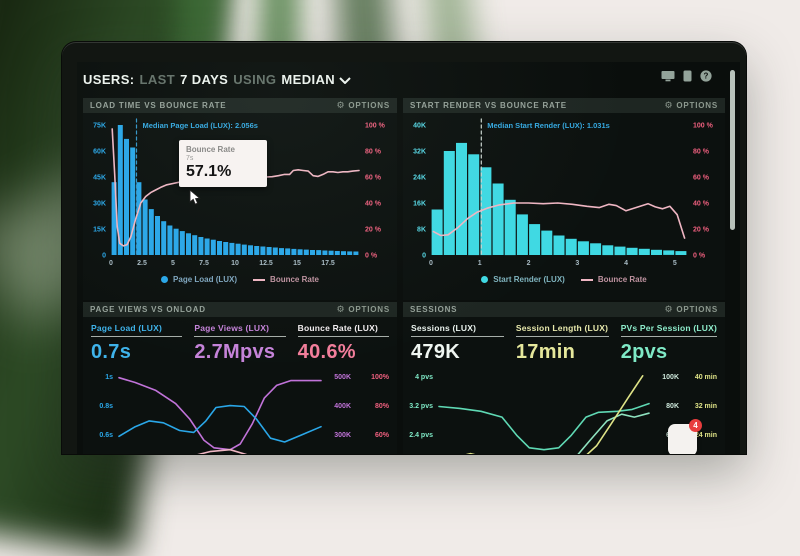 This screenshot has width=800, height=556. I want to click on svg-text: 8K, so click(421, 230).